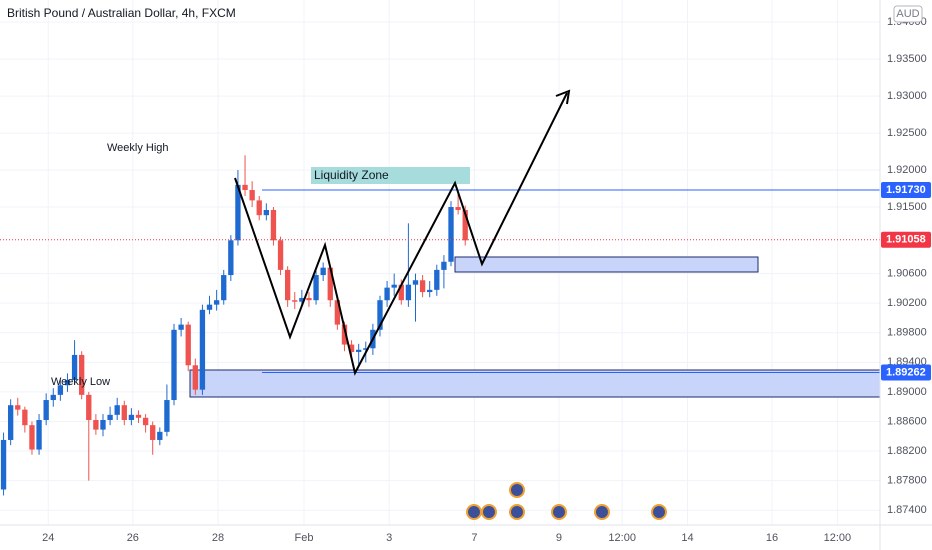  I want to click on y-tick-label: 1.89000, so click(907, 392).